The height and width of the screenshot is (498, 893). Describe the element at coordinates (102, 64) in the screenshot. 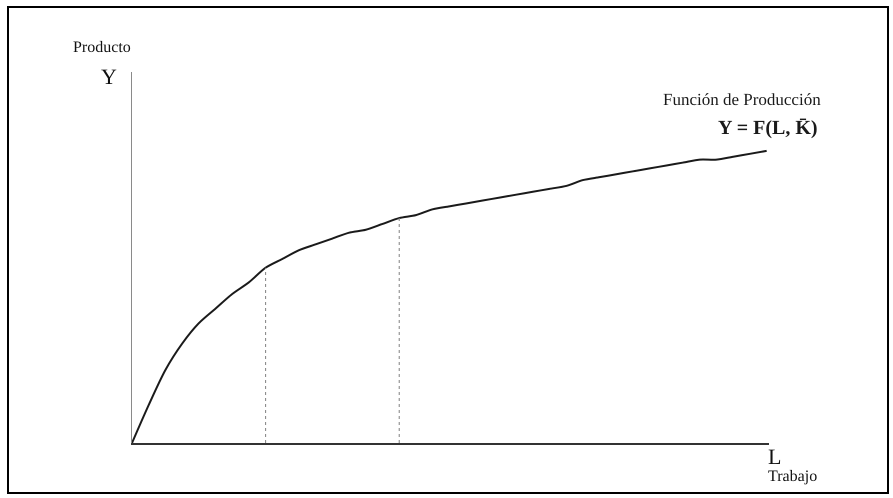

I see `y-axis-title: Producto Y` at that location.